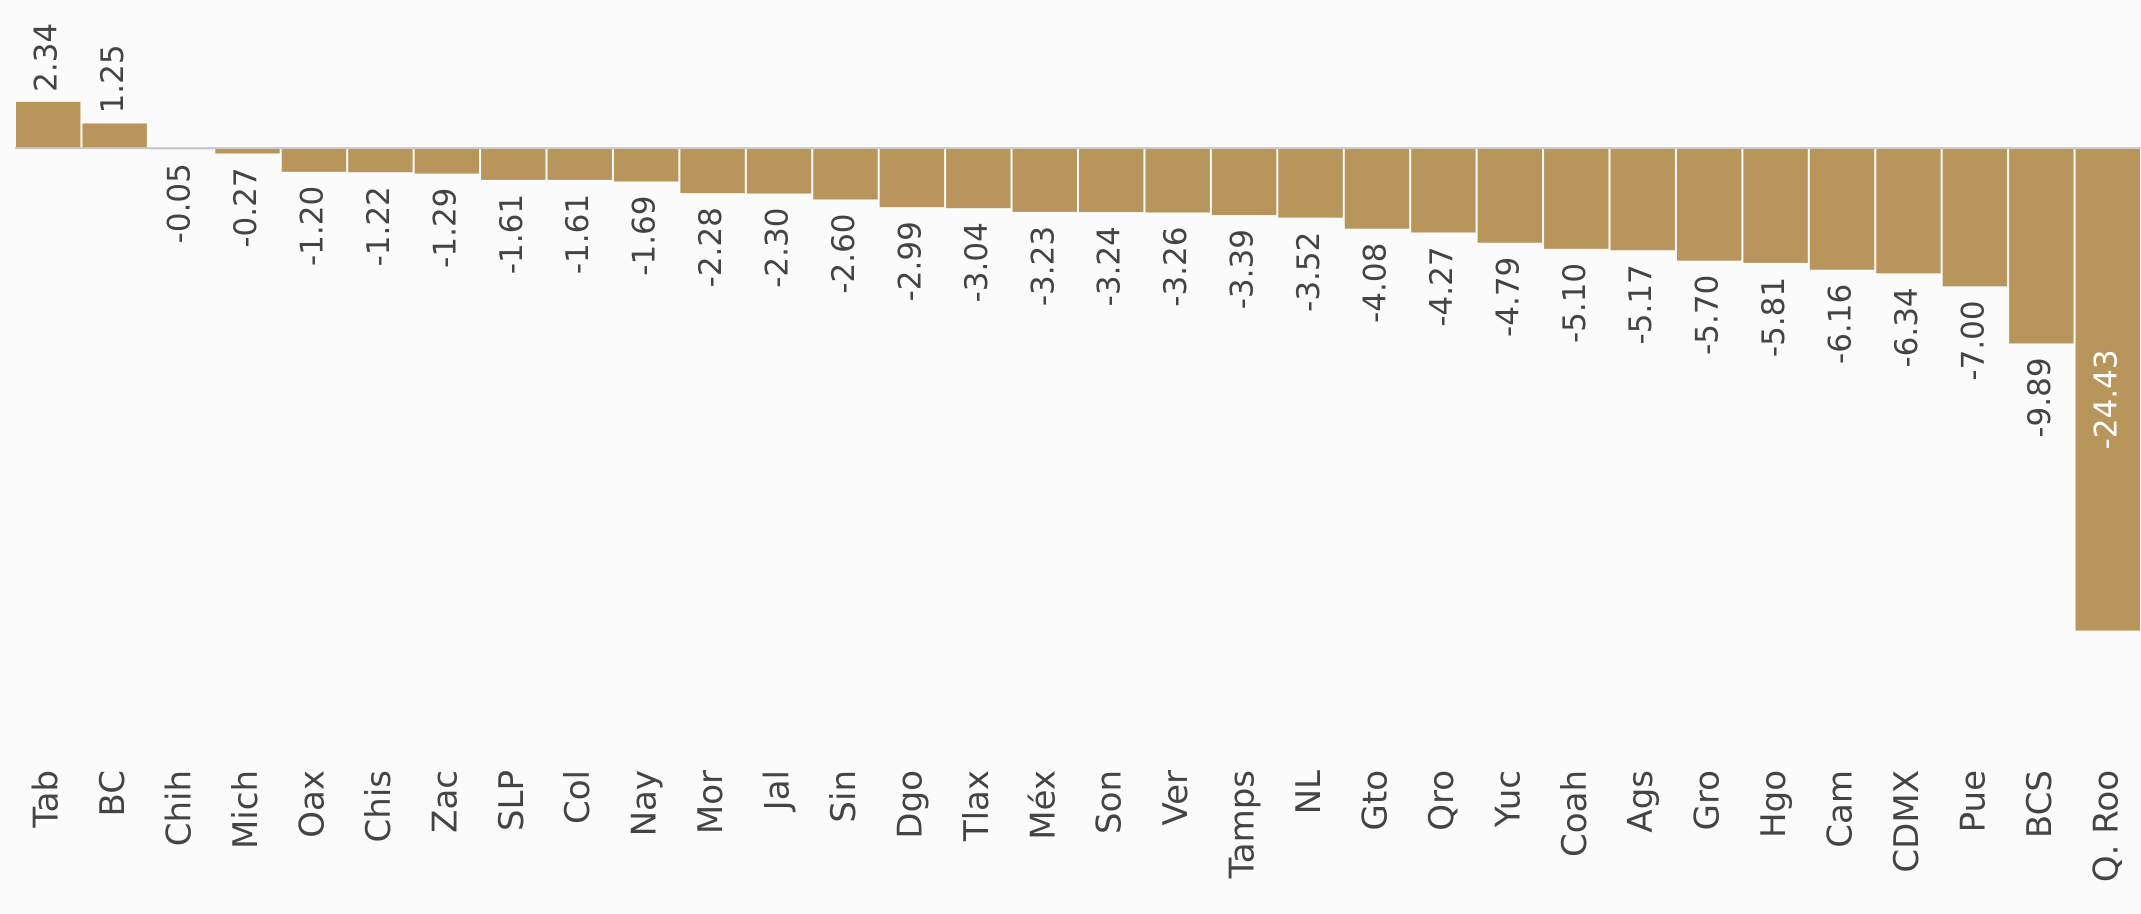  Describe the element at coordinates (512, 800) in the screenshot. I see `x-tick-label: SLP` at that location.